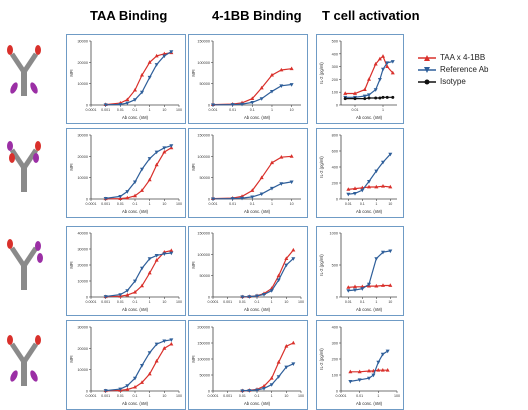 The width and height of the screenshot is (528, 410). Describe the element at coordinates (371, 15) in the screenshot. I see `column-header-tcell: T cell activation` at that location.